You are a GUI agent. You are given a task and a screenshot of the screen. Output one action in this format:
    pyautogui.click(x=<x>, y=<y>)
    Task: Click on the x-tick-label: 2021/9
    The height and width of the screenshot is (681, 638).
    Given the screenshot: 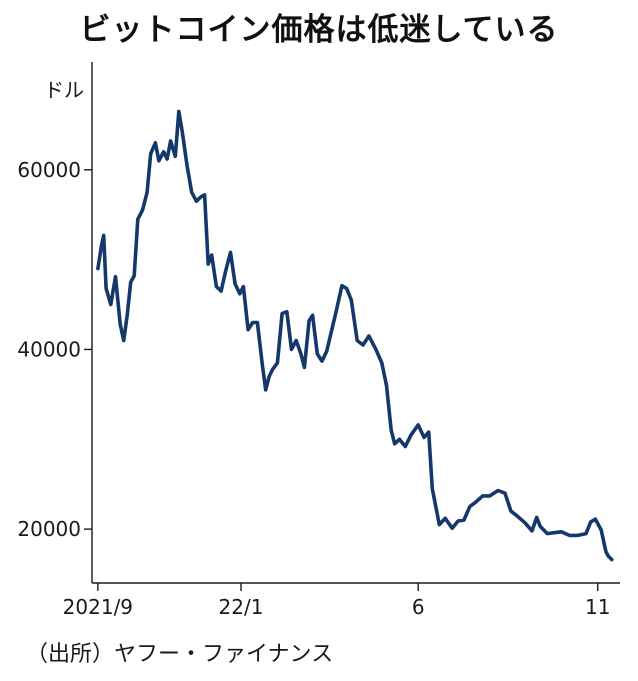 What is the action you would take?
    pyautogui.click(x=98, y=607)
    